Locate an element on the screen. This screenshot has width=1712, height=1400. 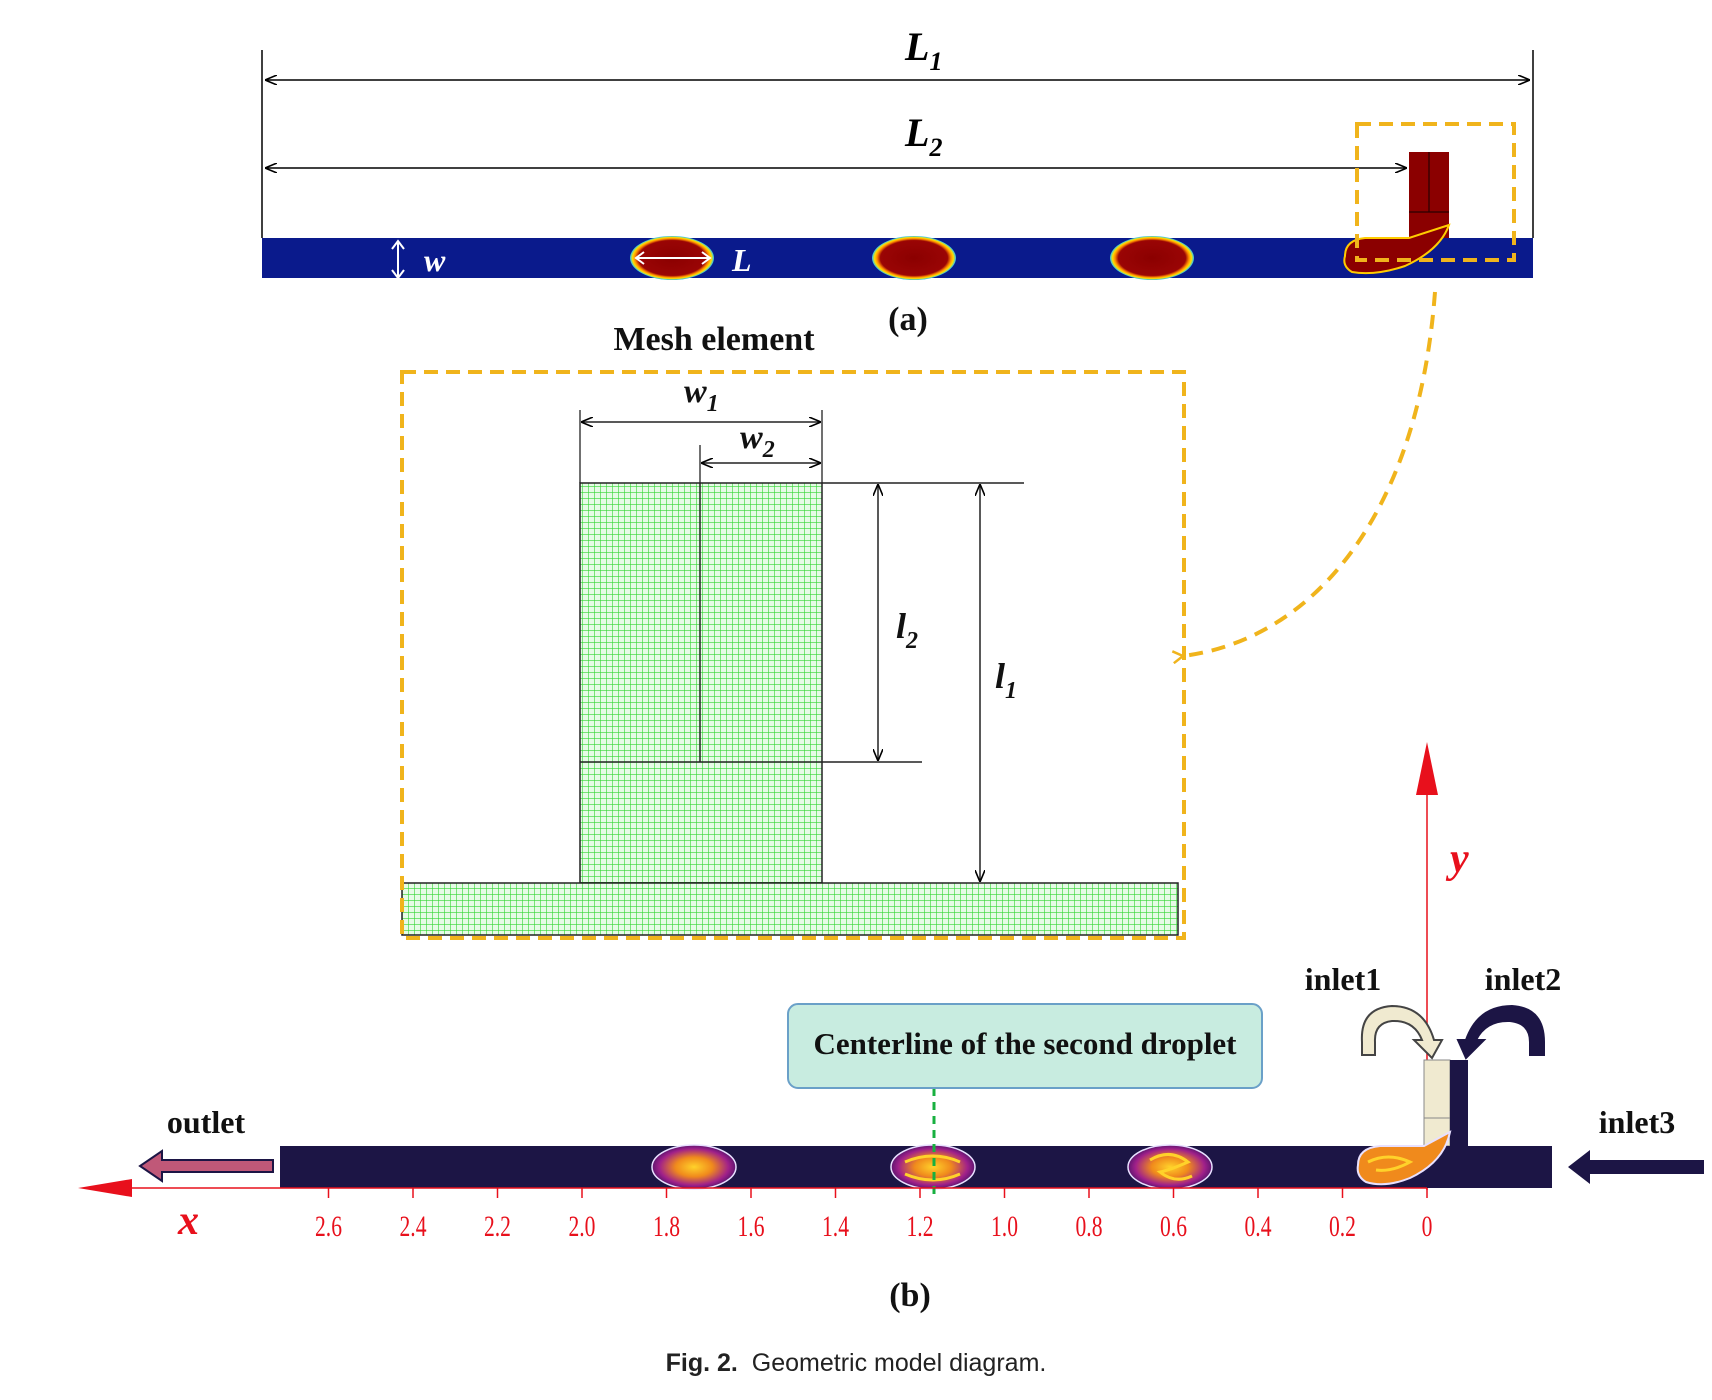
y-axis-arrowhead is located at coordinates (1427, 768).